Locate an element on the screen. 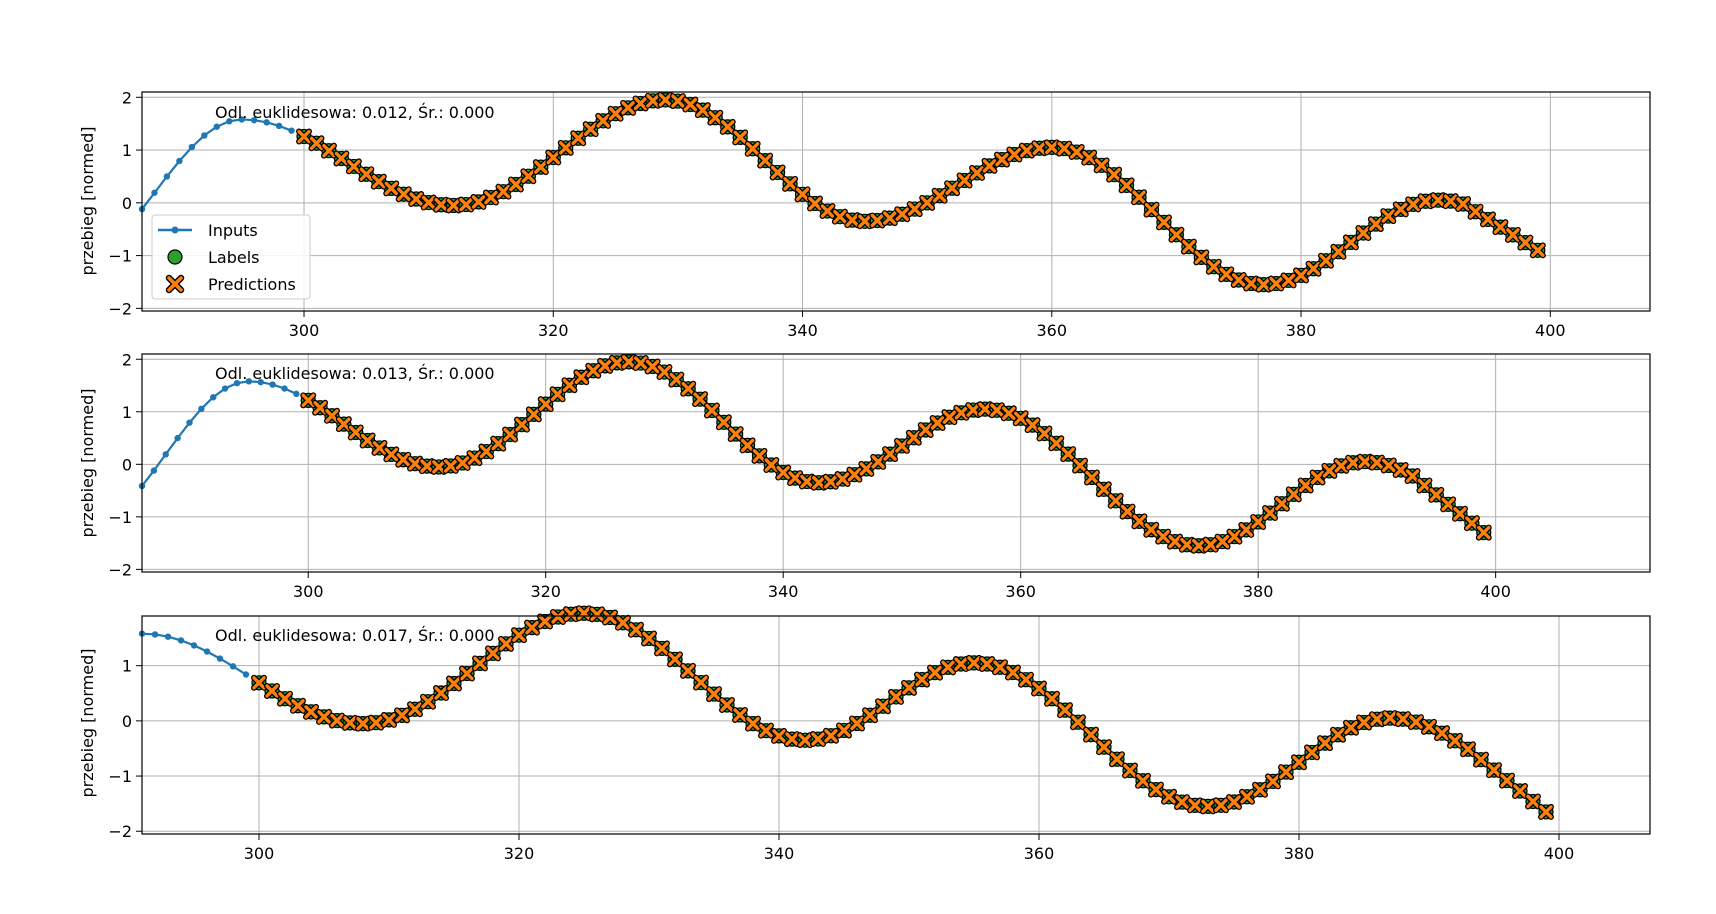  x-tick-label: 360 is located at coordinates (1039, 853).